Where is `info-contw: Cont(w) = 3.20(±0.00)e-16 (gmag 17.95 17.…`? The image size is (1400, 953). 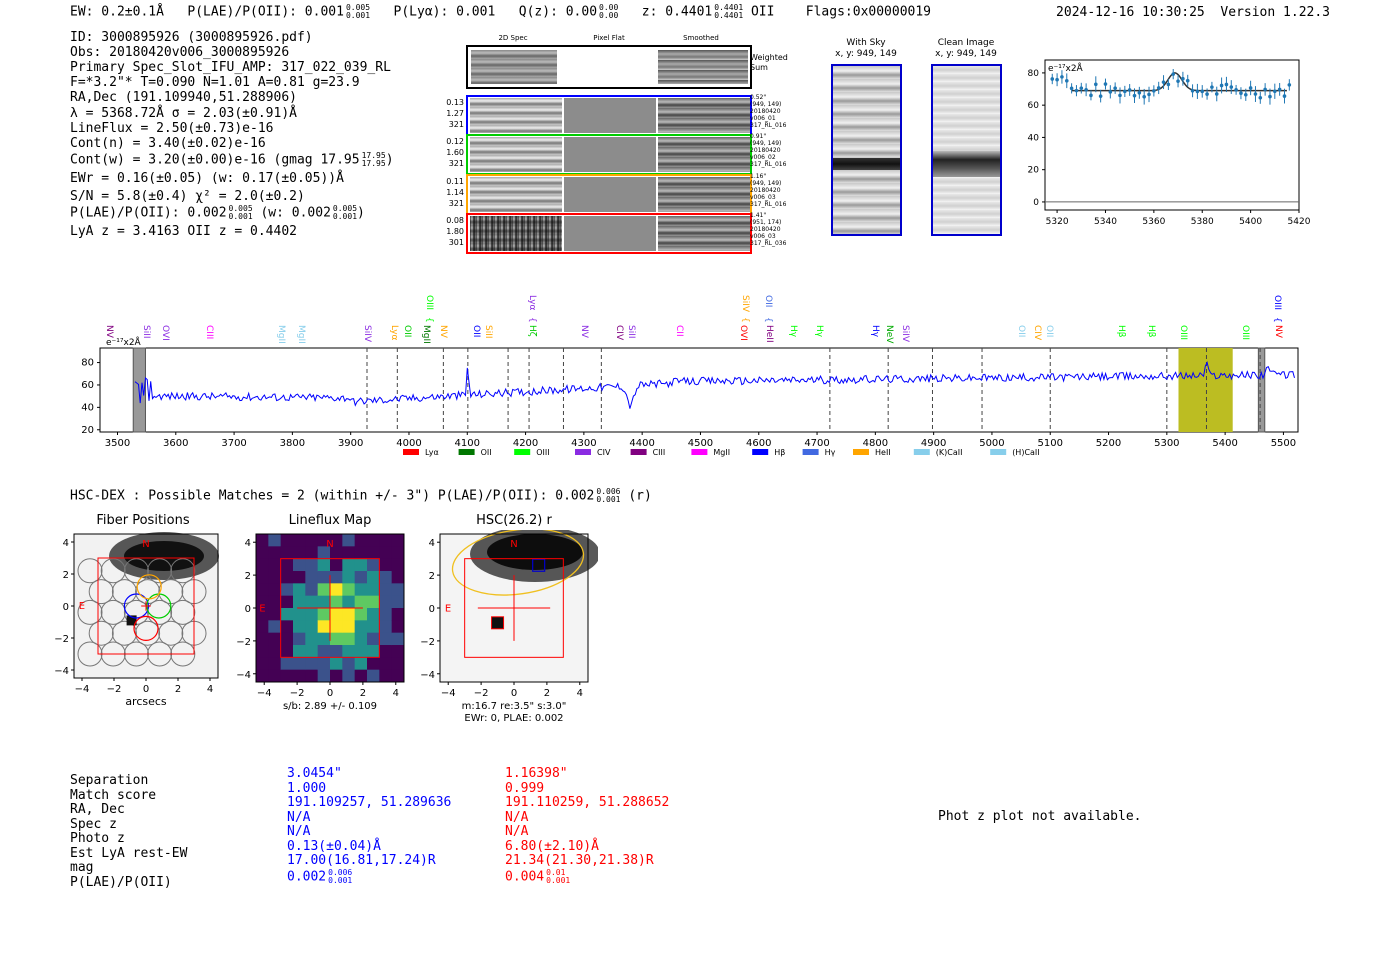
info-contw: Cont(w) = 3.20(±0.00)e-16 (gmag 17.95 17.… is located at coordinates (232, 159).